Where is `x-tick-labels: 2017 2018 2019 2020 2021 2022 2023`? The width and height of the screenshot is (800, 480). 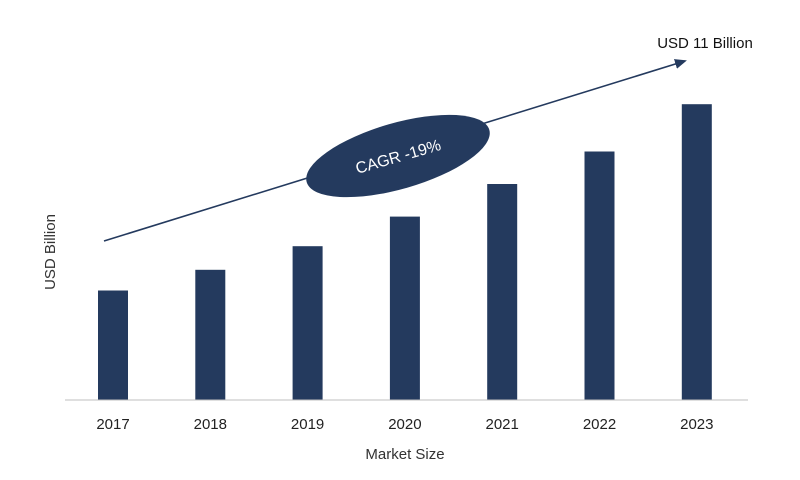
x-tick-labels: 2017 2018 2019 2020 2021 2022 2023 is located at coordinates (404, 424).